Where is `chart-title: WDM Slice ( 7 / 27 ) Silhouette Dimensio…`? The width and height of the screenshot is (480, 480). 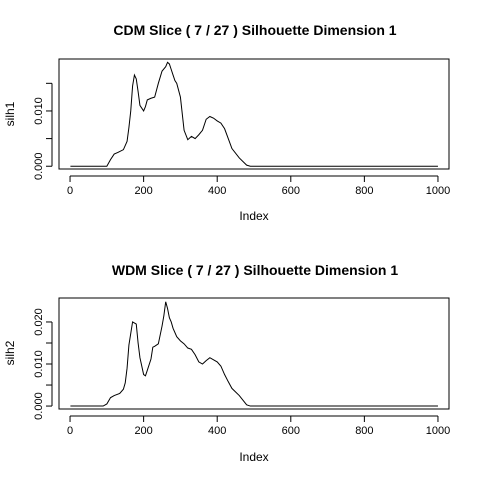
chart-title: WDM Slice ( 7 / 27 ) Silhouette Dimensio… is located at coordinates (255, 270).